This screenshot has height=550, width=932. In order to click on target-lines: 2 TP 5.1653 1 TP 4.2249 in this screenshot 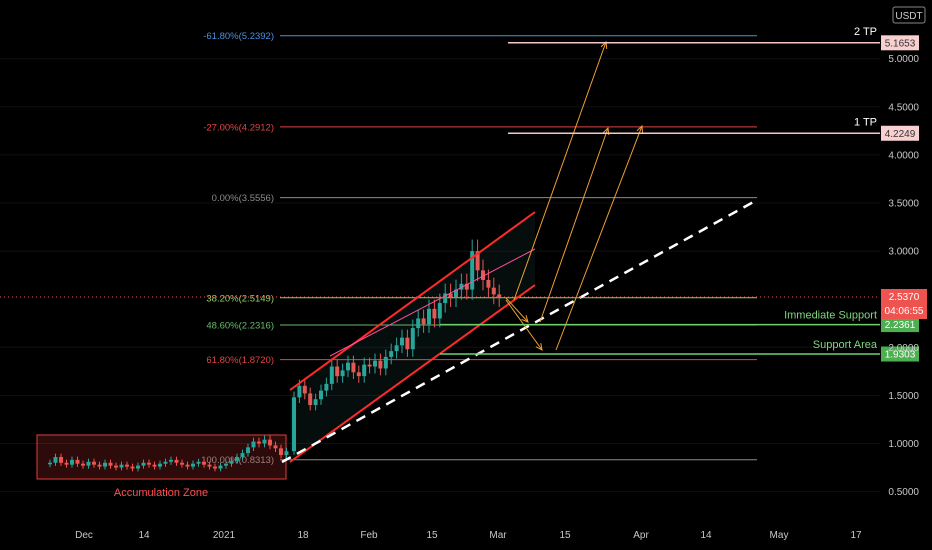, I will do `click(713, 83)`.